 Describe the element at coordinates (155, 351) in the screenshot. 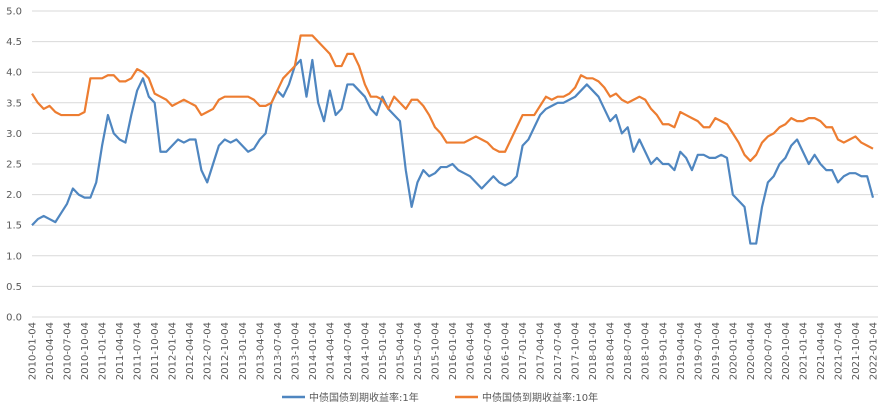

I see `x-tick-label: 2011-10-04` at that location.